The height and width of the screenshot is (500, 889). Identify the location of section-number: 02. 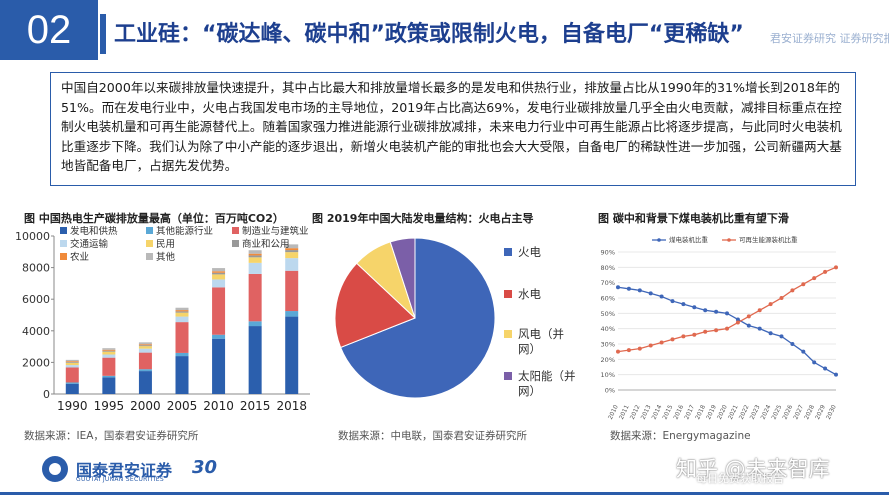
(49, 30).